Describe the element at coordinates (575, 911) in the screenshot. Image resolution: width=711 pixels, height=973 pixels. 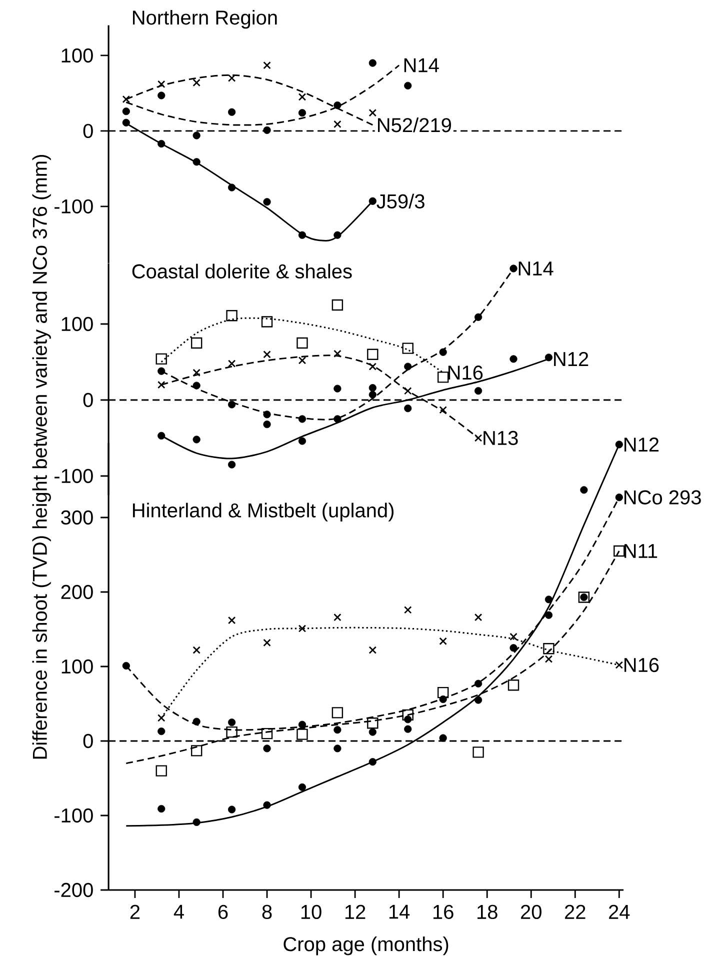
I see `x-tick-label: 22` at that location.